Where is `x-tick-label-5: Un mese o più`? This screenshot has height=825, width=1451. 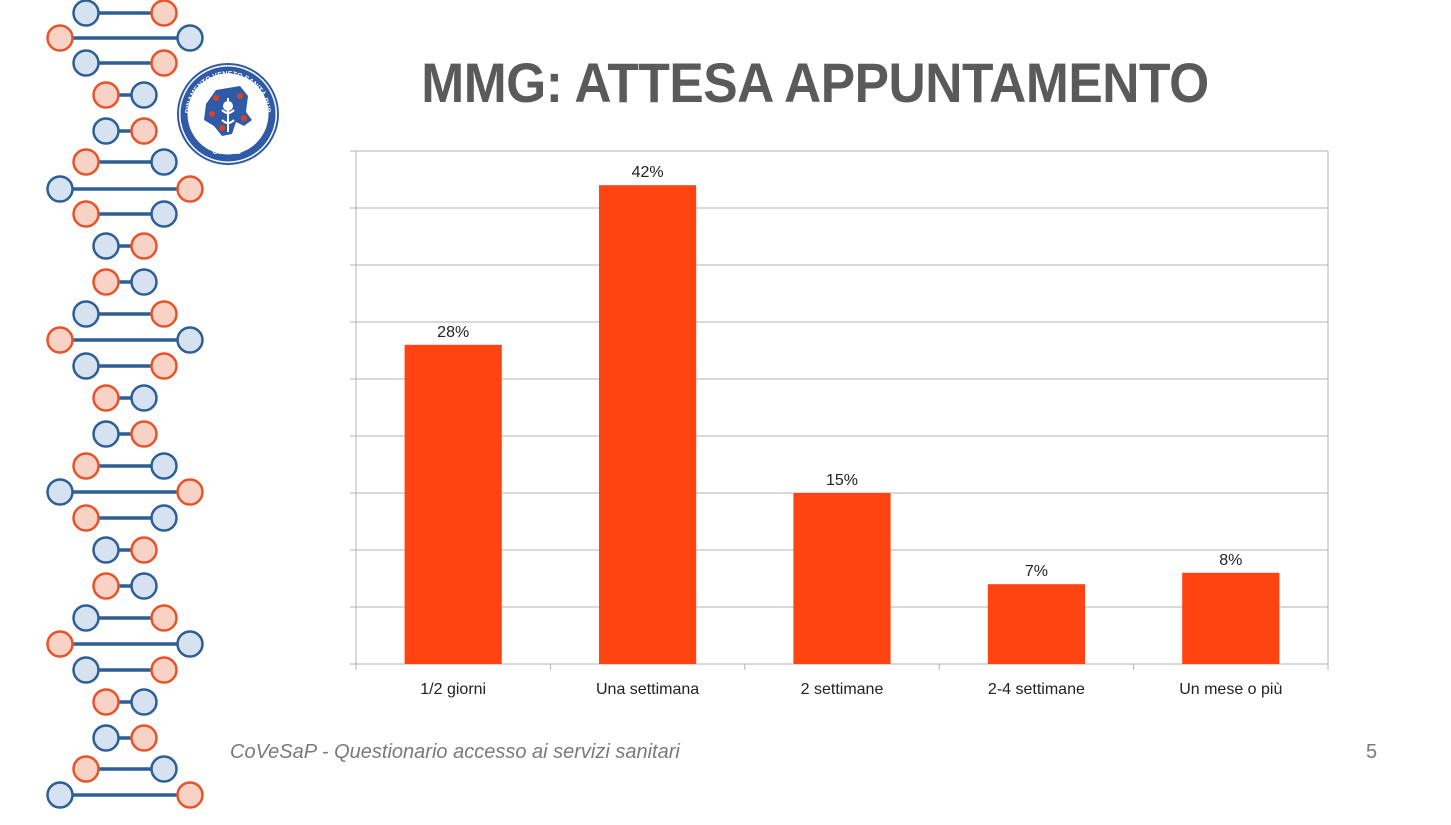 x-tick-label-5: Un mese o più is located at coordinates (1230, 689).